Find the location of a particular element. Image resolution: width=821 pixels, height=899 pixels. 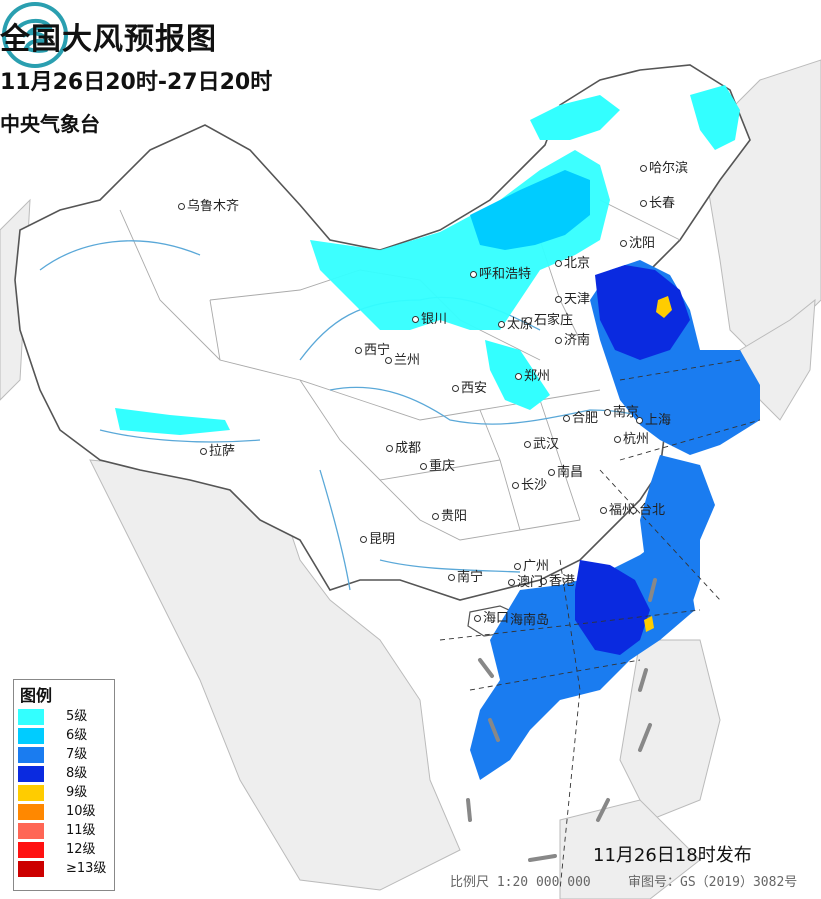

city-label-macau: 澳门 is located at coordinates (525, 583).